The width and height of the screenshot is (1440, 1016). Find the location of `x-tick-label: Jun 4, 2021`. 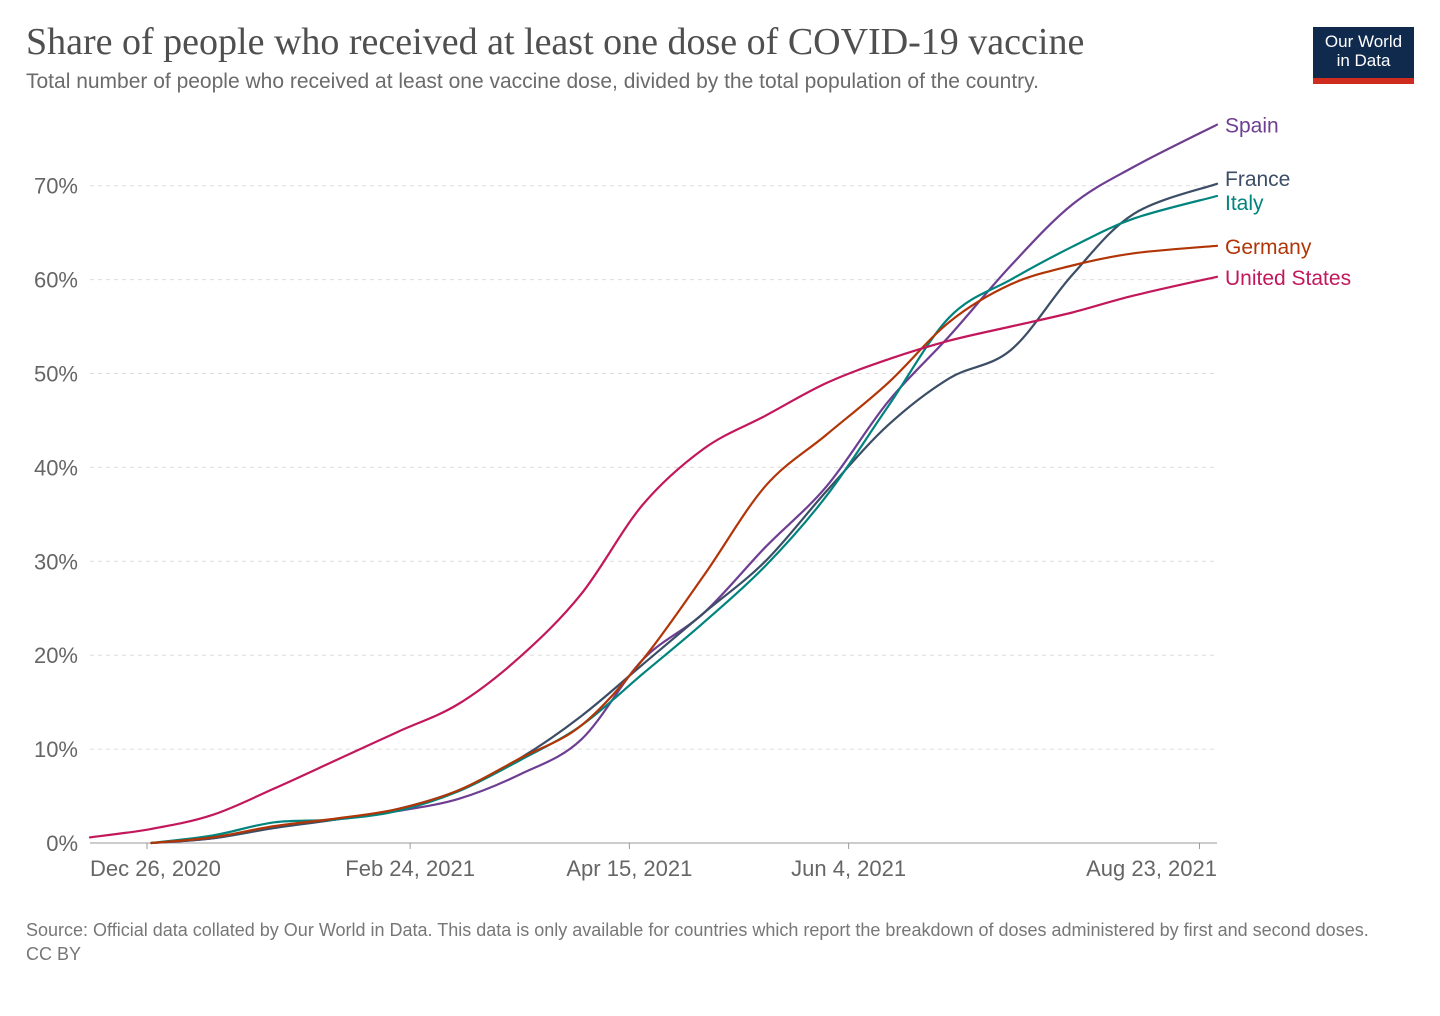

x-tick-label: Jun 4, 2021 is located at coordinates (848, 868).